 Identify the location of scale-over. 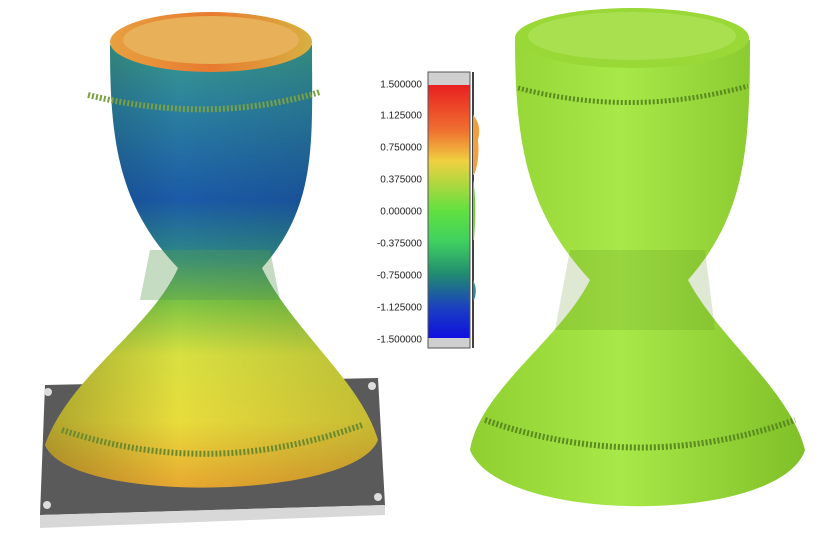
(449, 78).